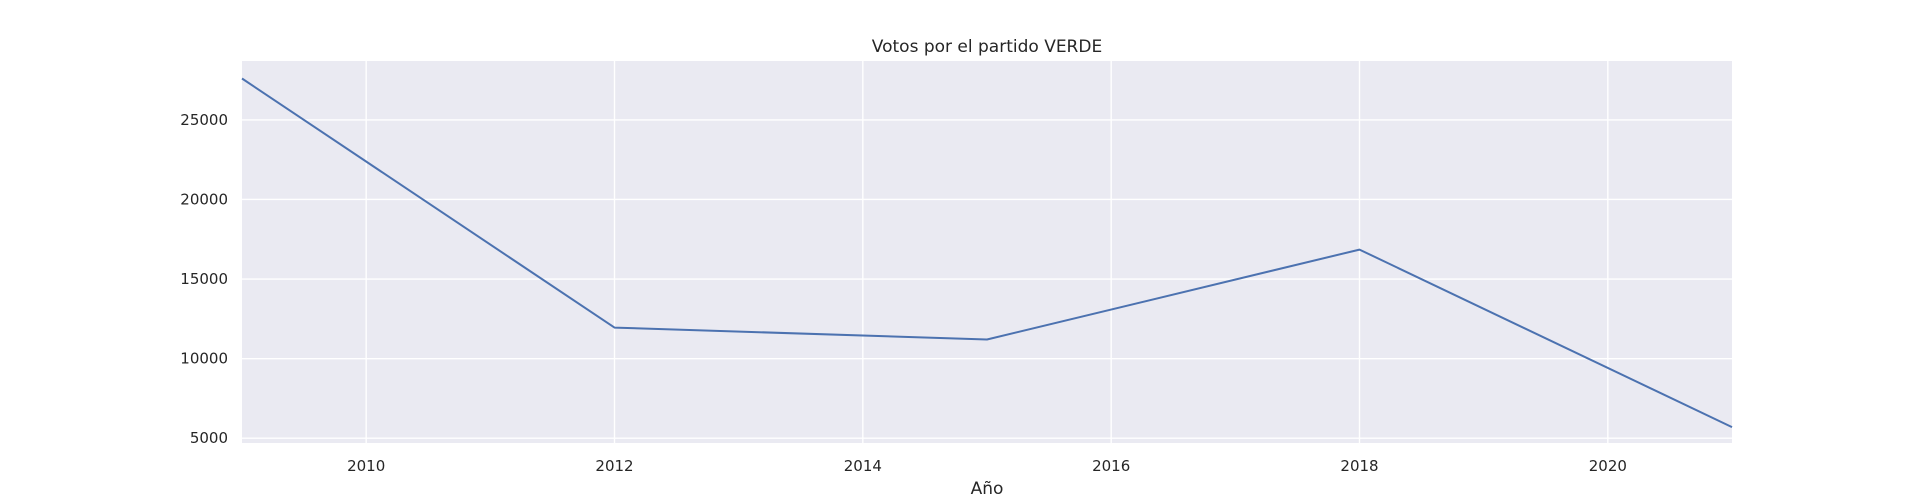 The height and width of the screenshot is (500, 1920). Describe the element at coordinates (987, 489) in the screenshot. I see `x-axis-label: Año` at that location.